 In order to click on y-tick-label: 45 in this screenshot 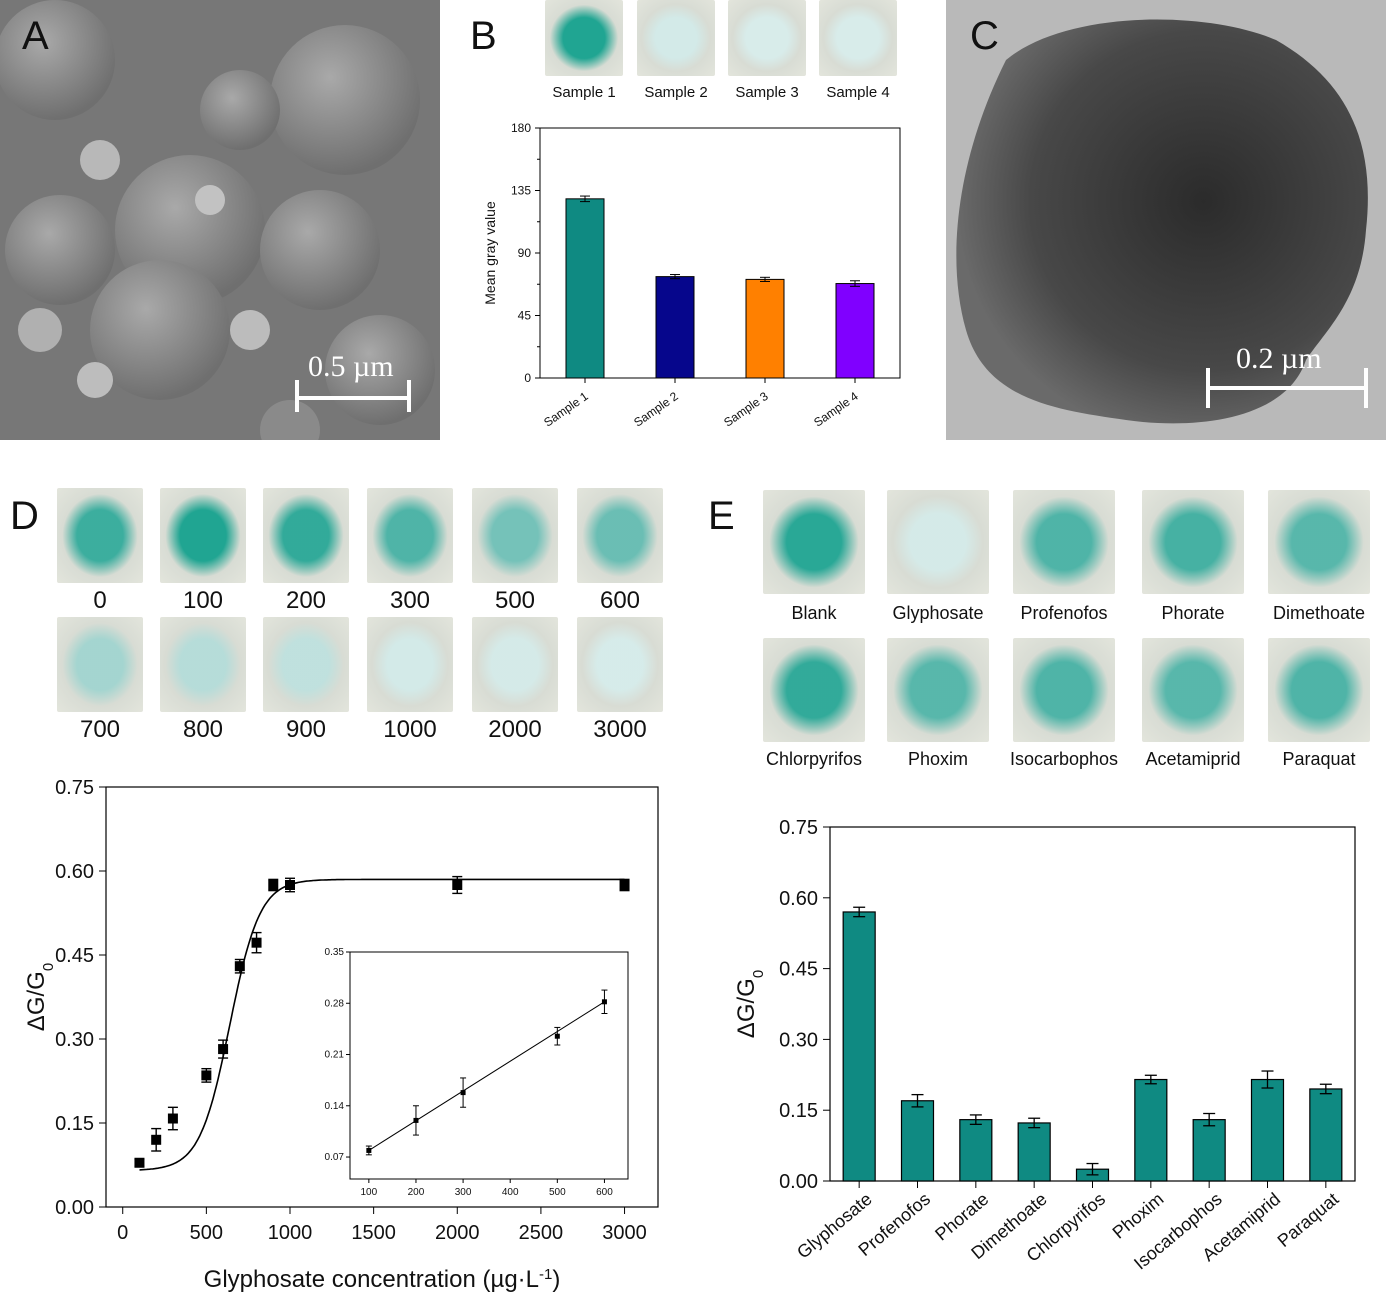, I will do `click(525, 316)`.